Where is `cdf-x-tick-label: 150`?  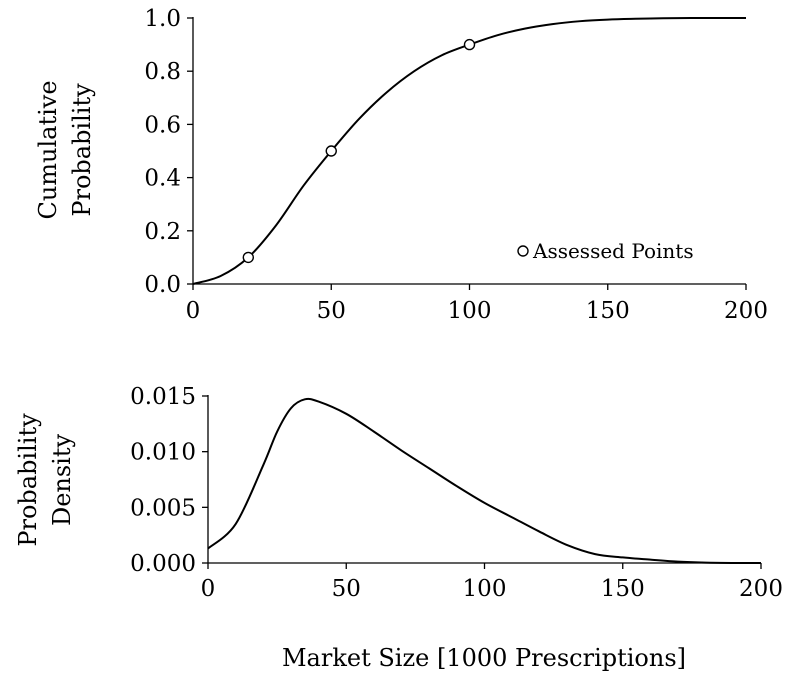
cdf-x-tick-label: 150 is located at coordinates (608, 311).